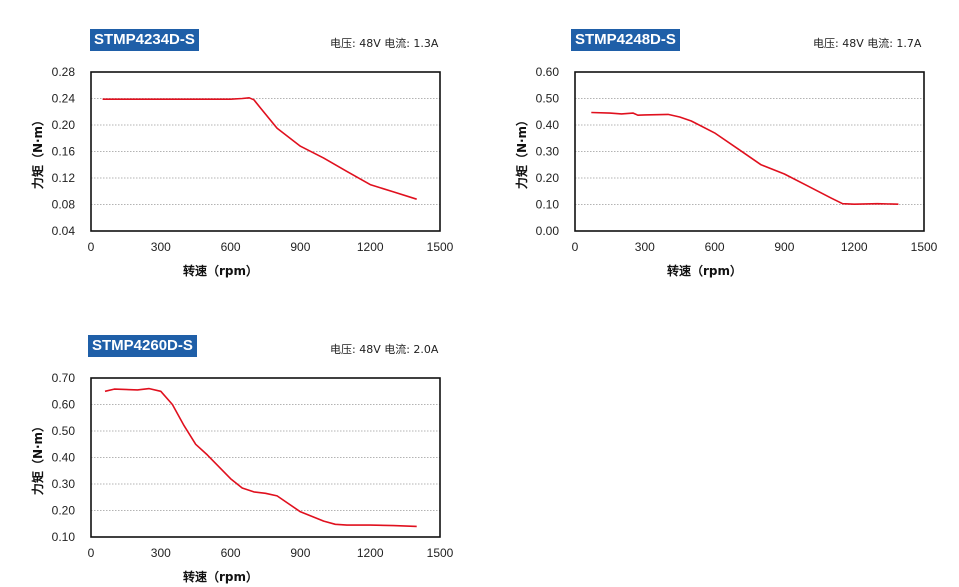  I want to click on chart-title: STMP4234D-S, so click(144, 40).